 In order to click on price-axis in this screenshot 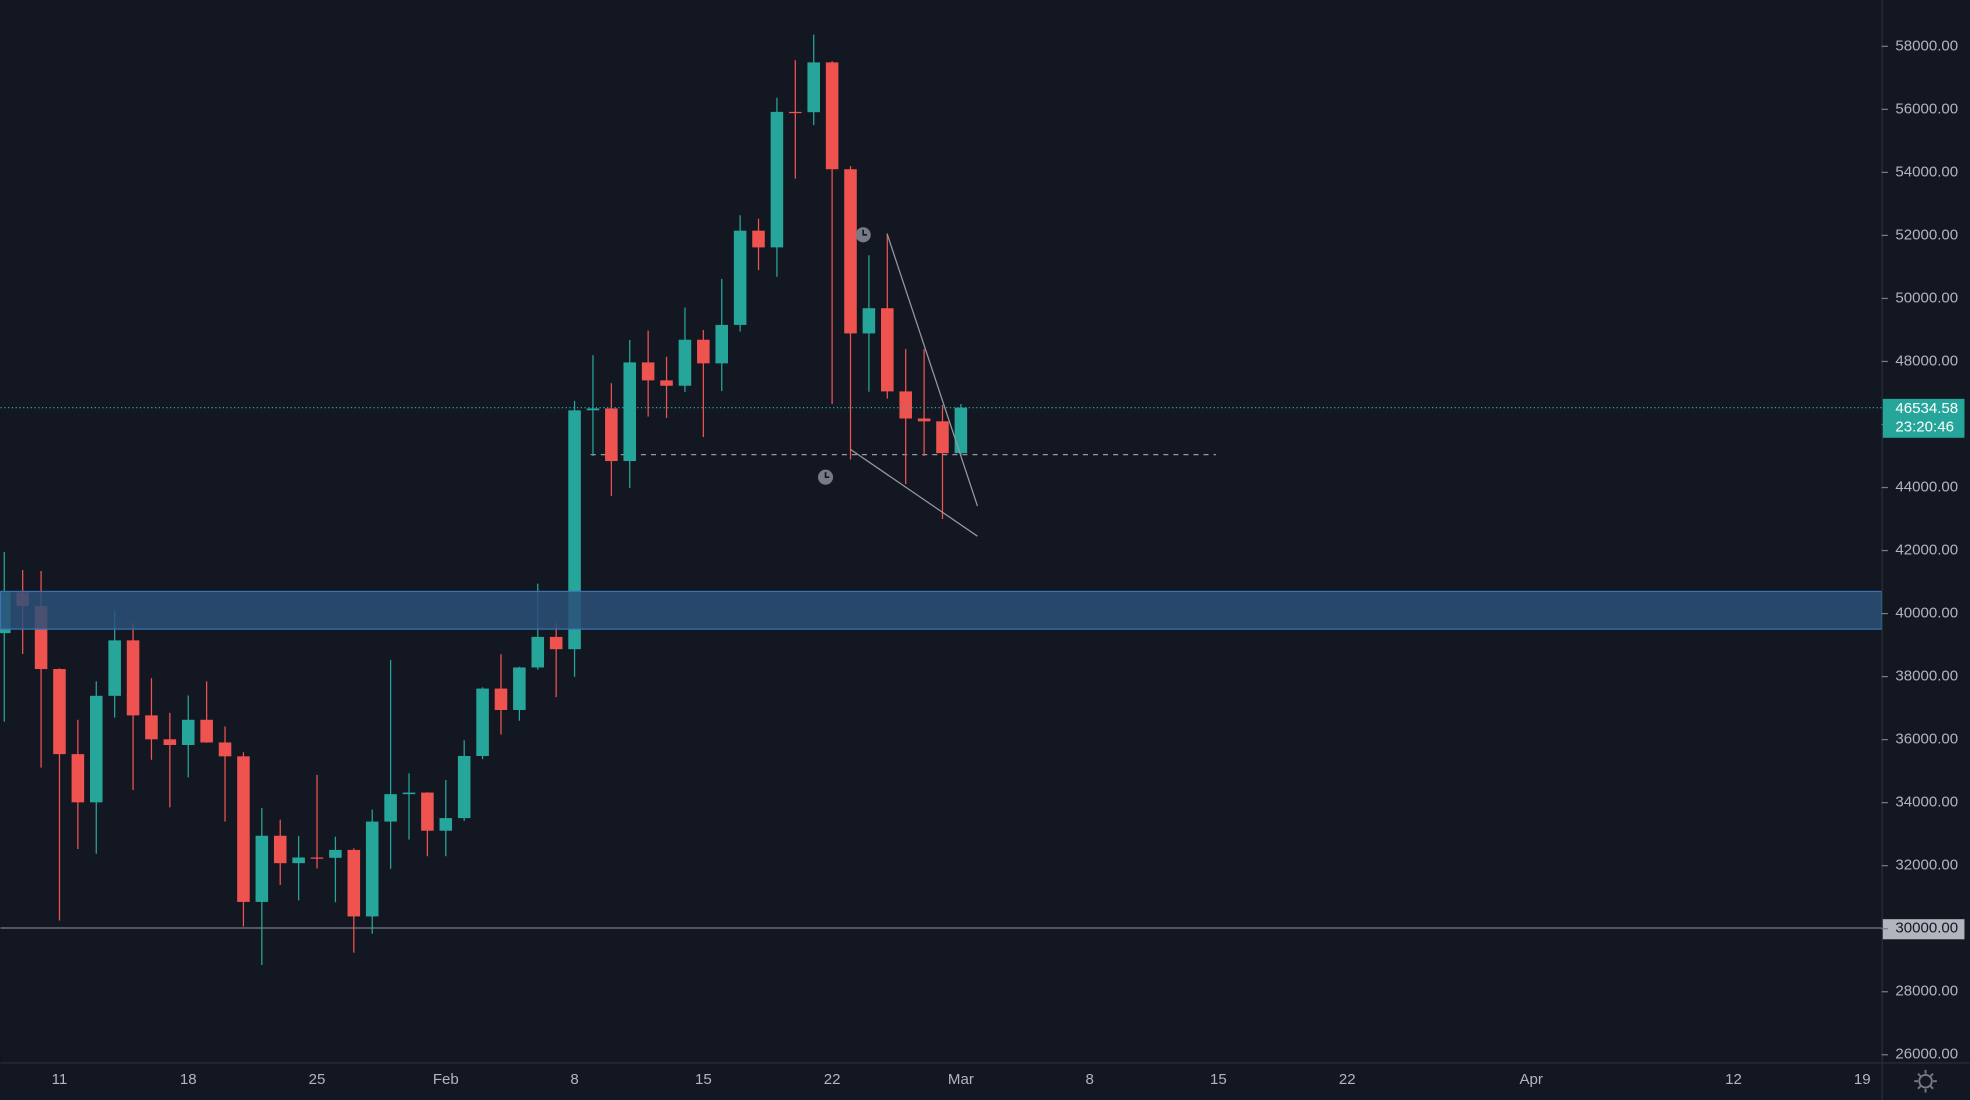, I will do `click(1926, 550)`.